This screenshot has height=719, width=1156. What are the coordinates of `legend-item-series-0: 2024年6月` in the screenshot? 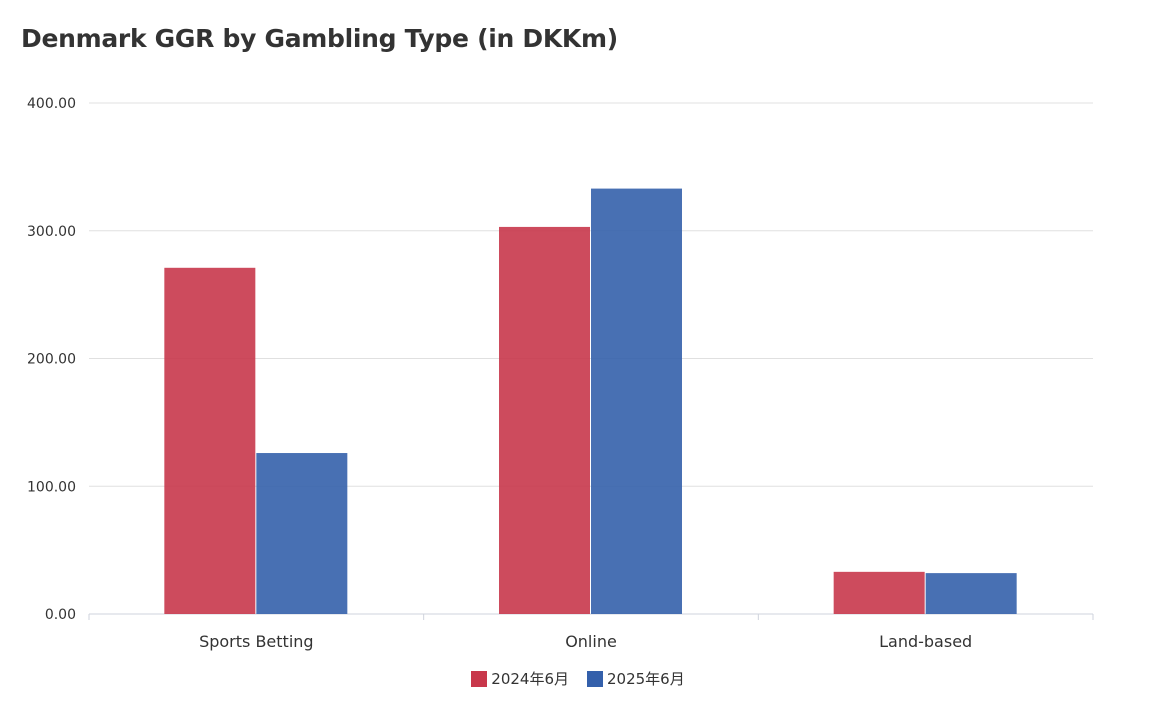 It's located at (520, 678).